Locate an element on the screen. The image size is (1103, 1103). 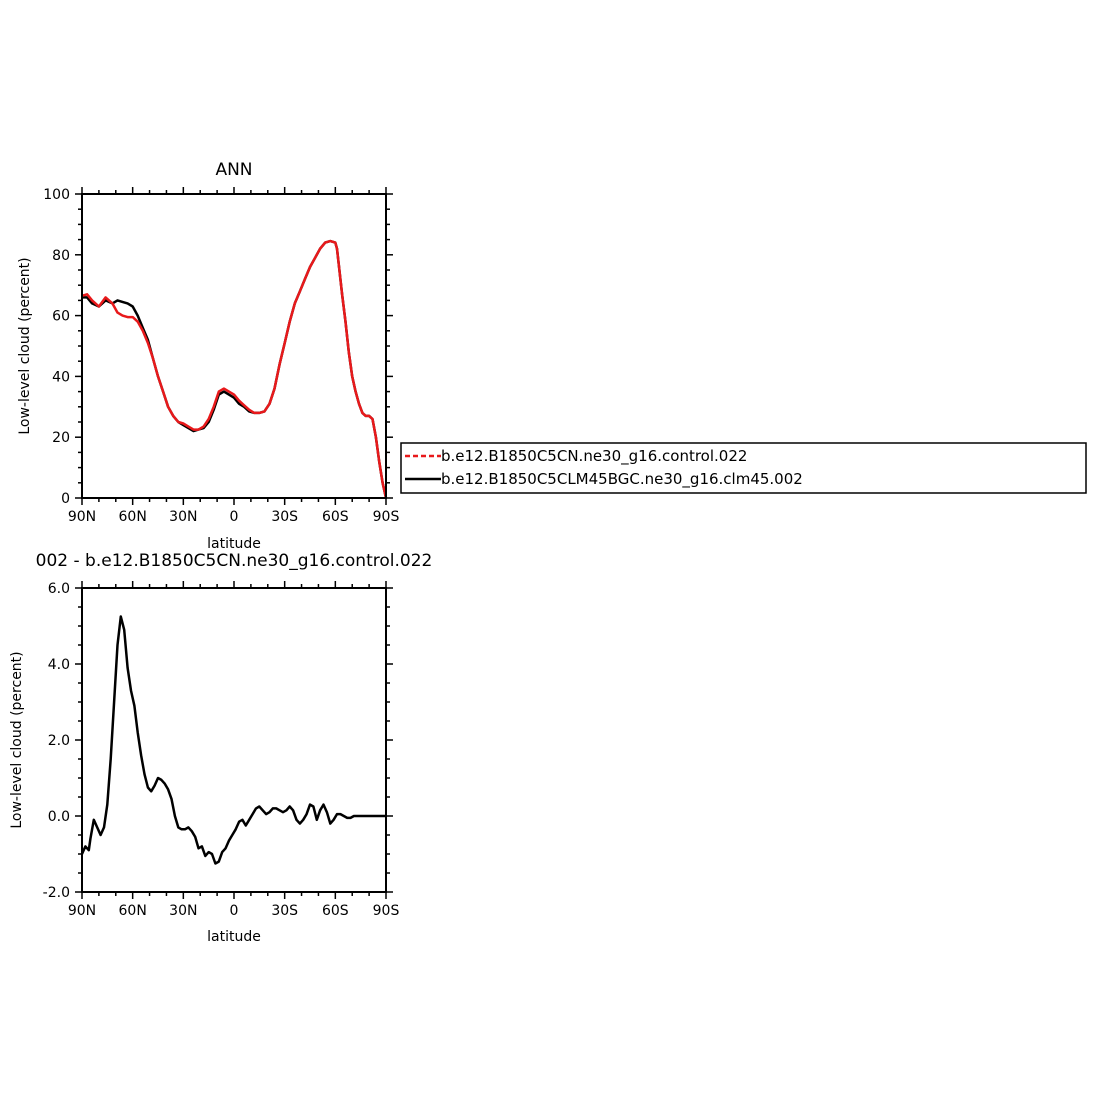
top-panel-y-axis-label: Low-level cloud (percent) is located at coordinates (25, 345).